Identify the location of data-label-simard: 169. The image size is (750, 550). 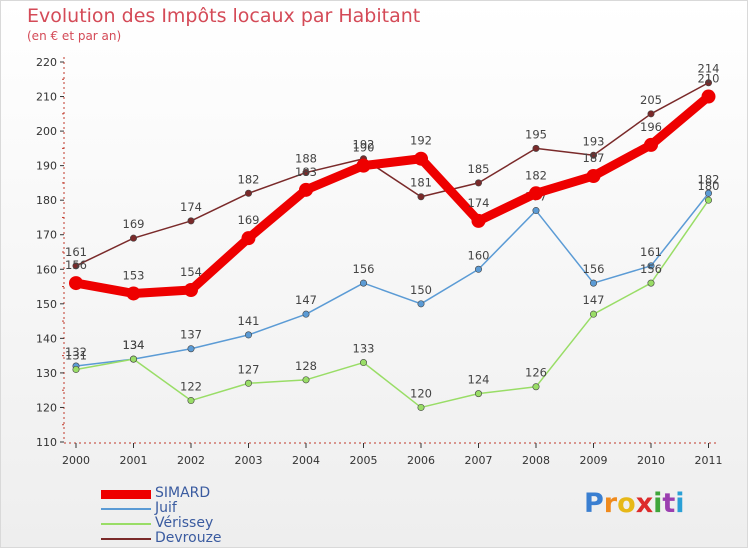
(249, 220).